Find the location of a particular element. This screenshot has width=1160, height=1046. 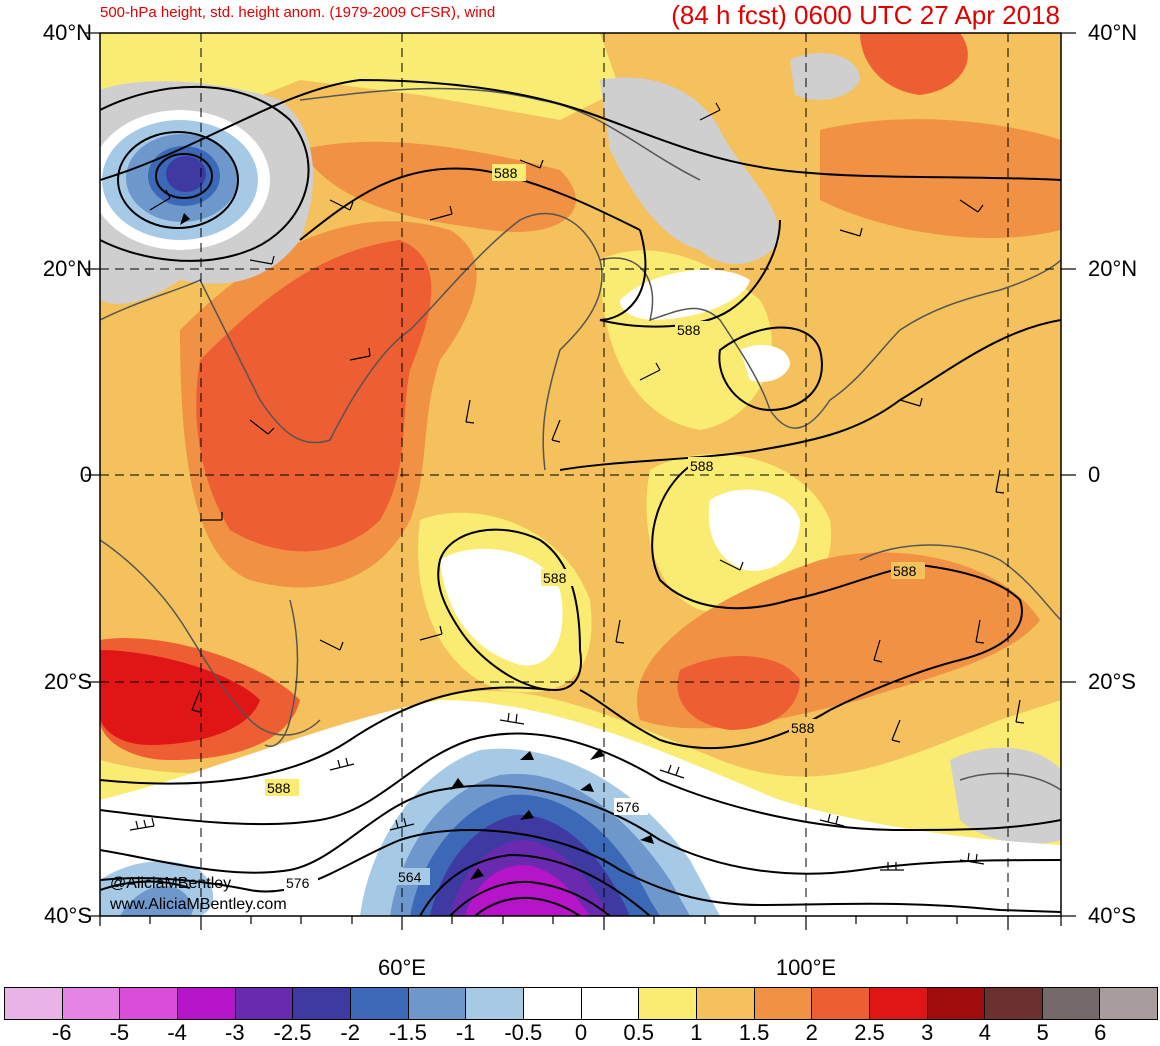

lat-label-40s-right: 40°S is located at coordinates (1112, 915).